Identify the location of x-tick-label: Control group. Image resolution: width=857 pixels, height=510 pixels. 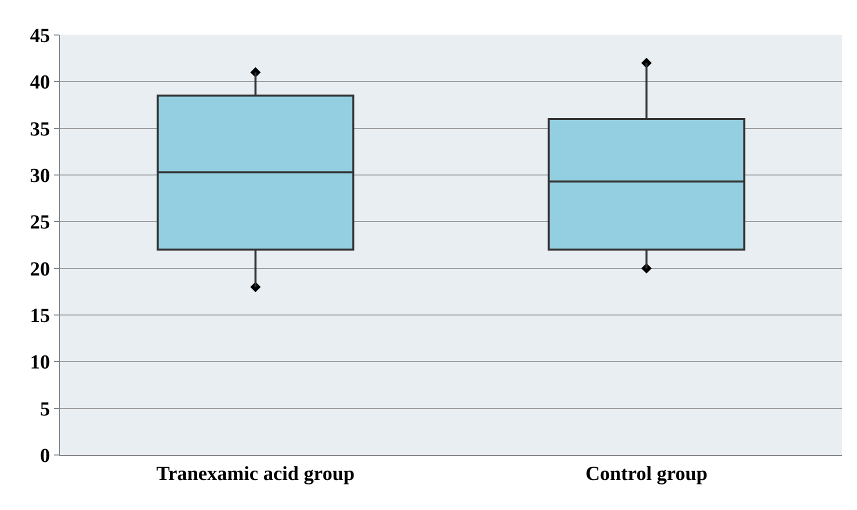
(646, 474).